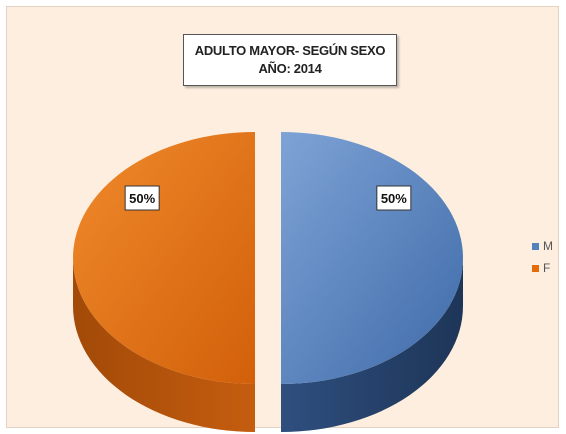 The width and height of the screenshot is (566, 434). What do you see at coordinates (535, 268) in the screenshot?
I see `legend-swatch-f` at bounding box center [535, 268].